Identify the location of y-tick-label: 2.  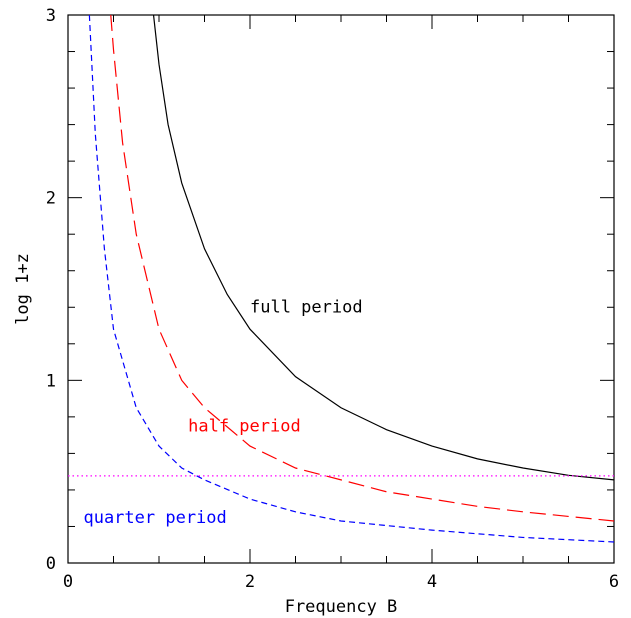
(51, 199).